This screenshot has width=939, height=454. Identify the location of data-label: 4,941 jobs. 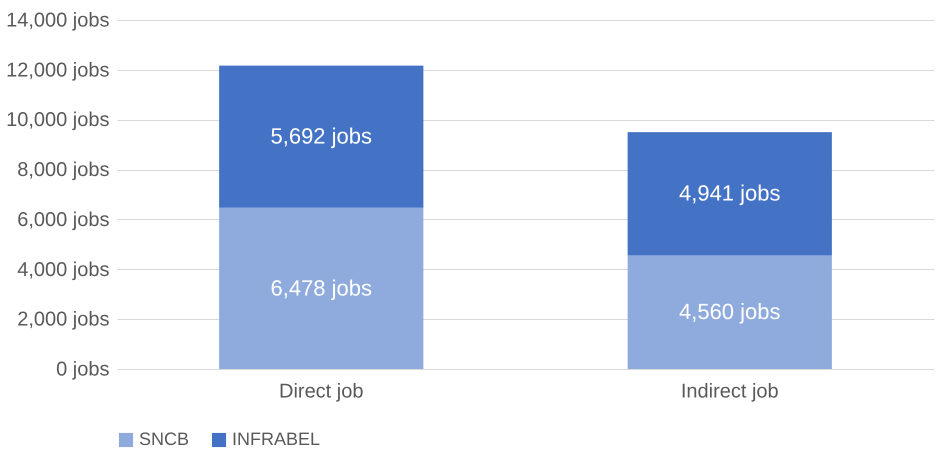
(729, 193).